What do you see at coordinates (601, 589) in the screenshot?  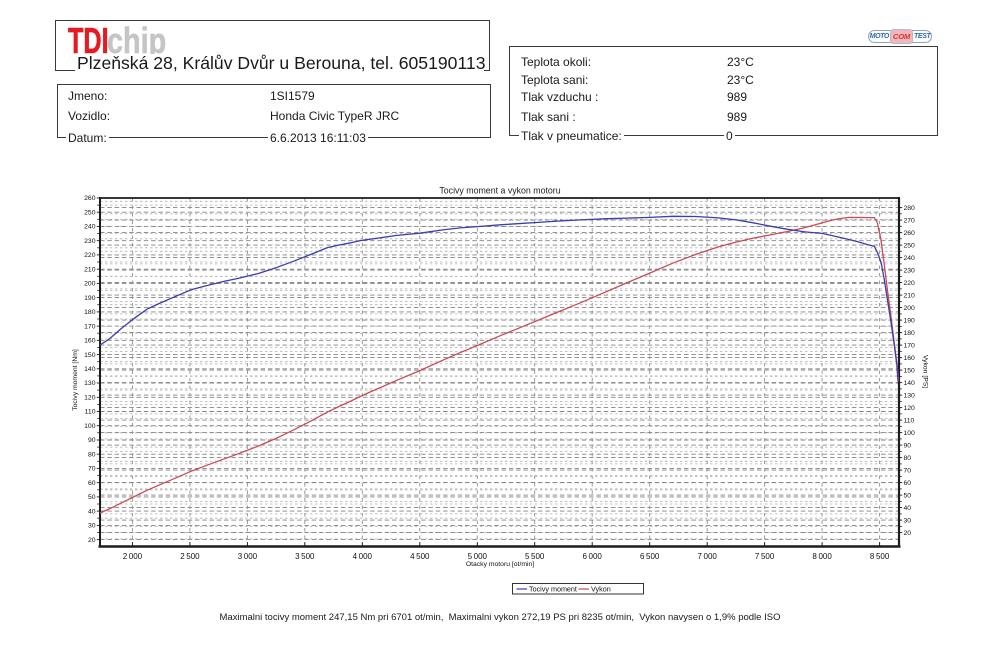 I see `svg-text: Vykon` at bounding box center [601, 589].